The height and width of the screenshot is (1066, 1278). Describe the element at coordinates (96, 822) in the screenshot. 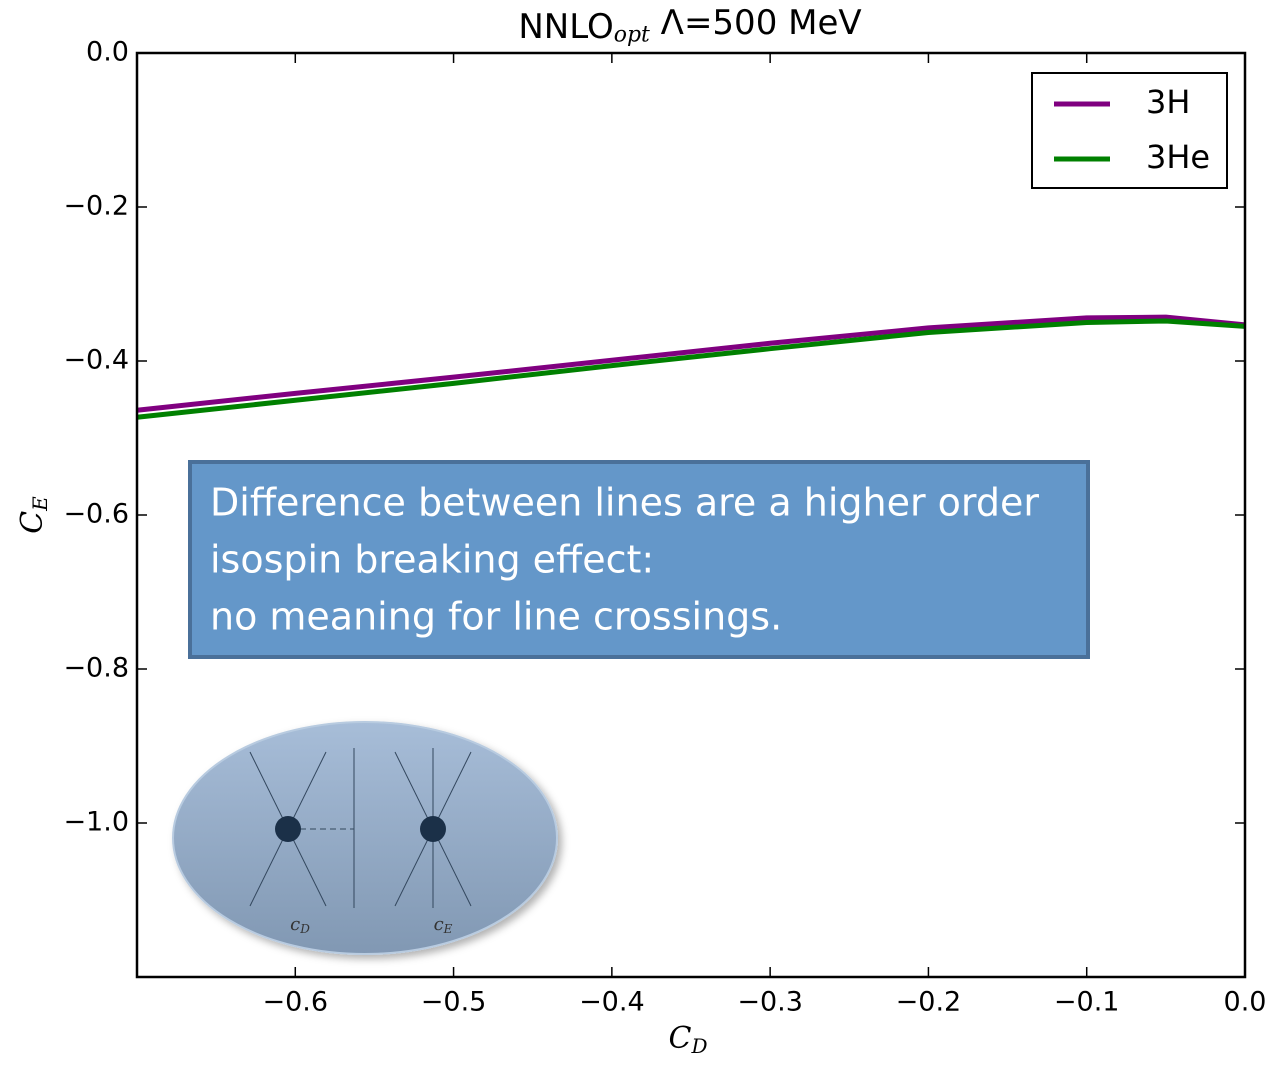

I see `y-tick-label: −1.0` at that location.